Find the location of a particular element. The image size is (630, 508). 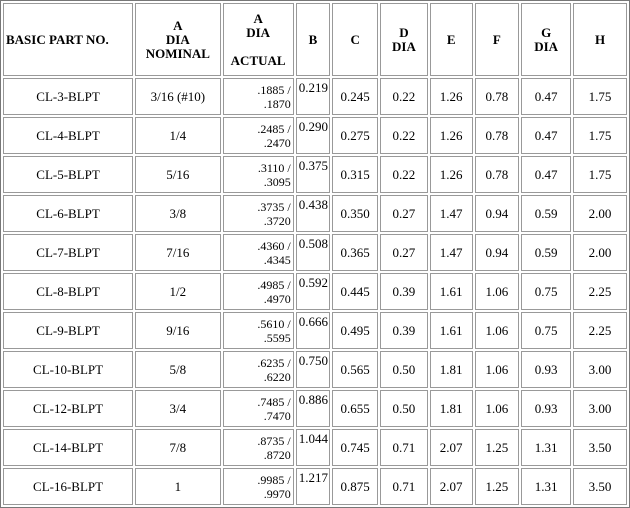

table-cell: CL-3-BLPT is located at coordinates (68, 96).